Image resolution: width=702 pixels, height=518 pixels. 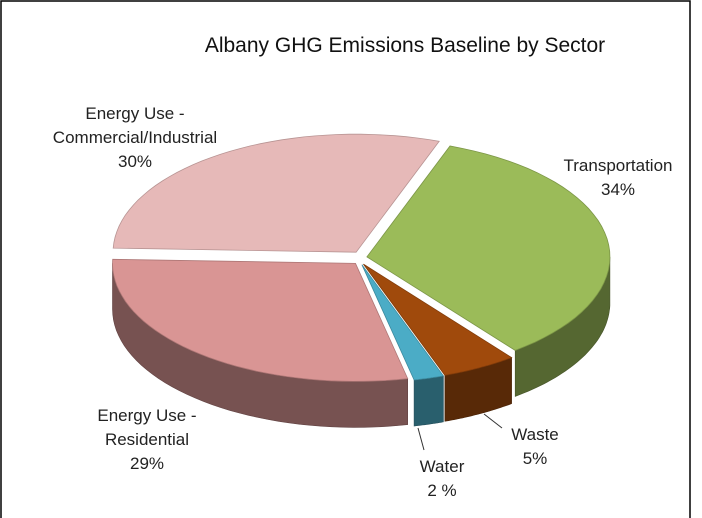 What do you see at coordinates (442, 466) in the screenshot?
I see `slice-label-name: Water` at bounding box center [442, 466].